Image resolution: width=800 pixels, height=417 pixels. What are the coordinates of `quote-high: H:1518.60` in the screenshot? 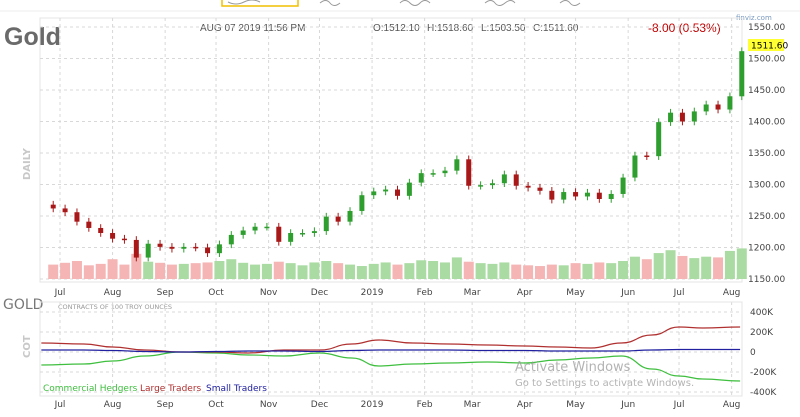 It's located at (450, 28).